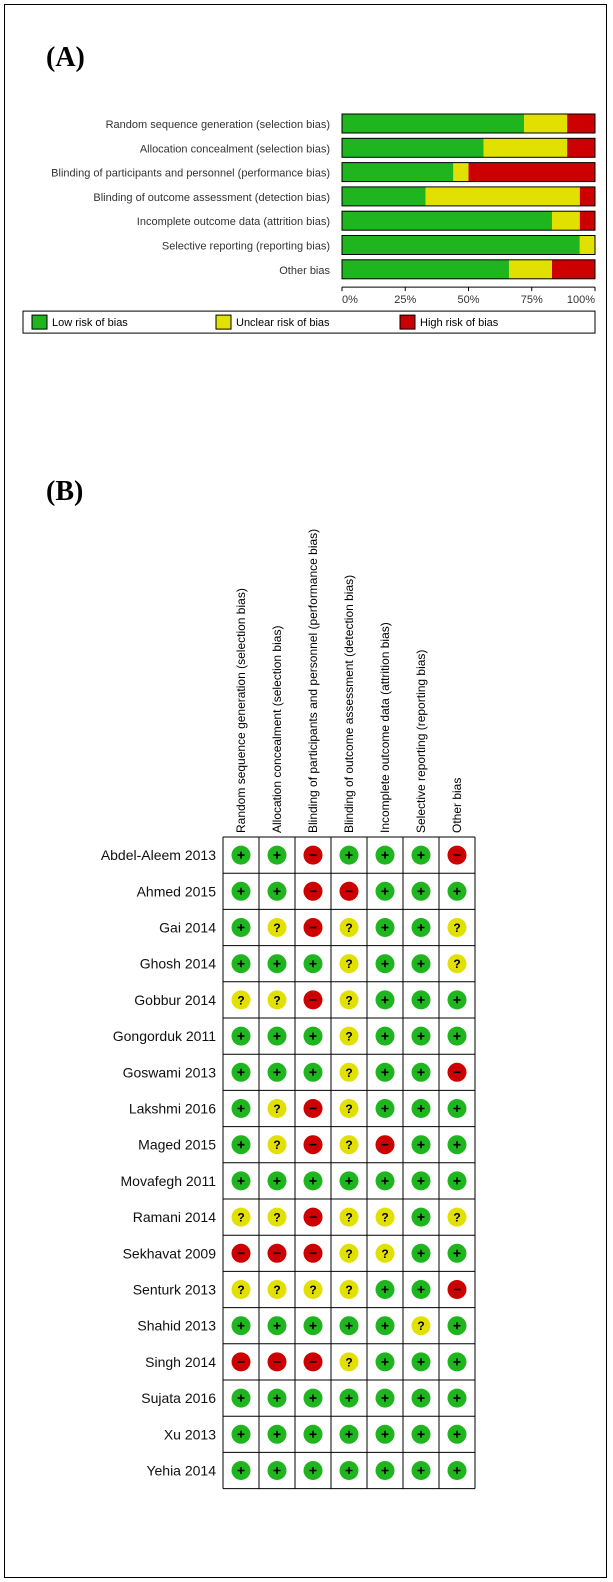  What do you see at coordinates (178, 964) in the screenshot?
I see `study-label: Ghosh 2014` at bounding box center [178, 964].